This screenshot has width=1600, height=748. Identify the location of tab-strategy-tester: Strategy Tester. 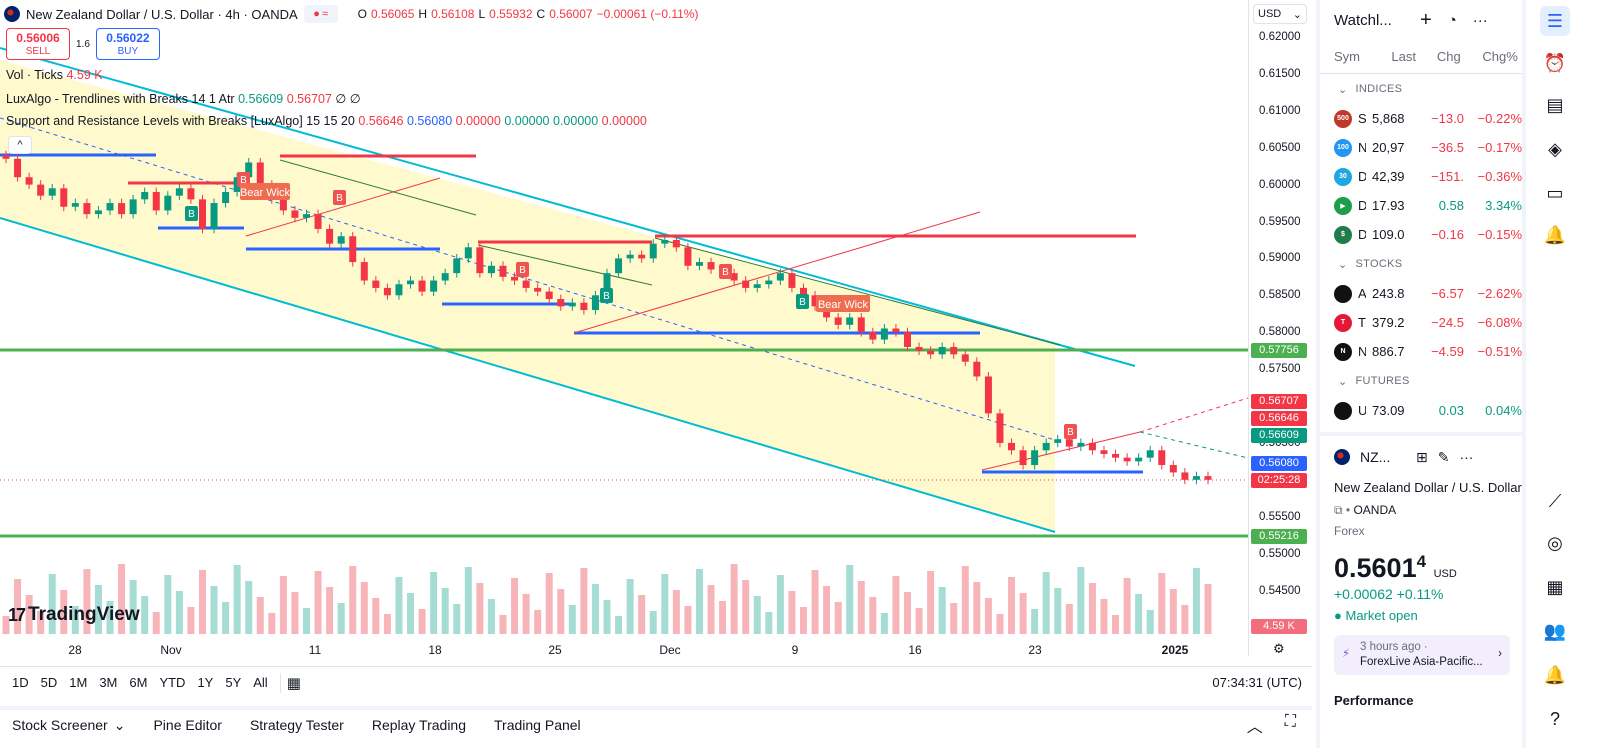
(296, 725).